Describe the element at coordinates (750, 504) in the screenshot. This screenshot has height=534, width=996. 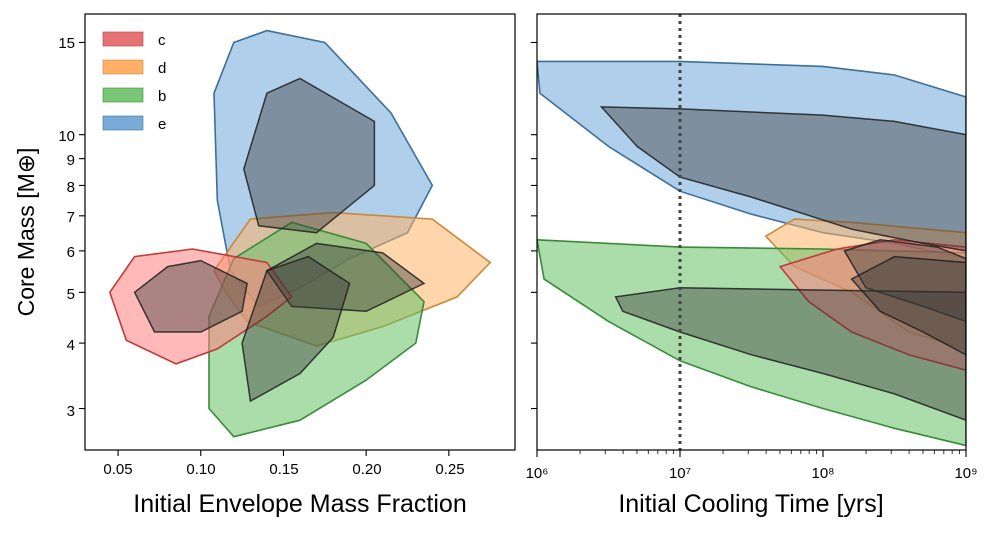
I see `right-x-axis-label: Initial Cooling Time [yrs]` at that location.